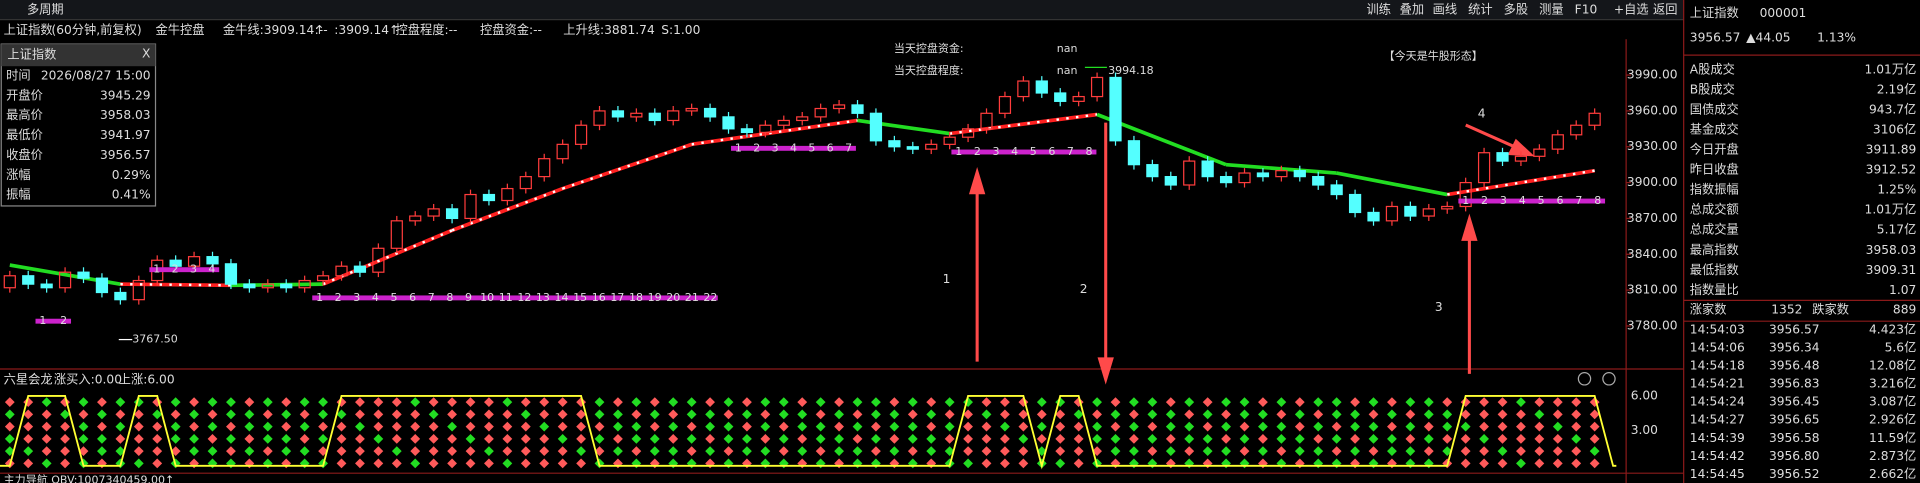 The image size is (1920, 483). Describe the element at coordinates (1559, 200) in the screenshot. I see `count-label: 6` at that location.